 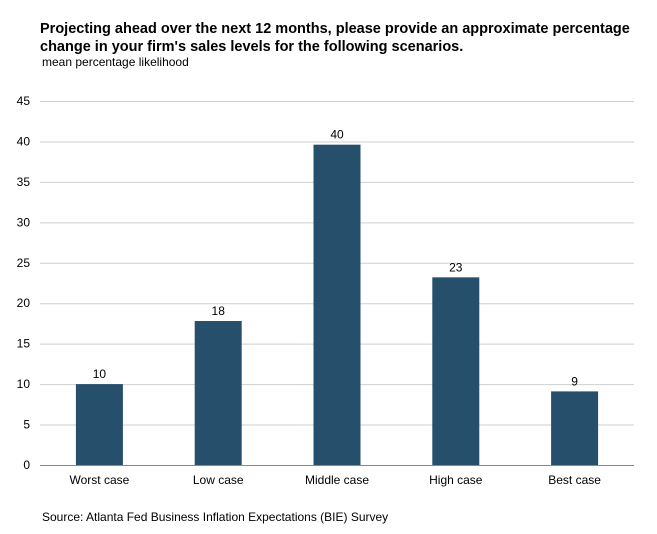 I want to click on x-tick-label: Low case, so click(x=218, y=480).